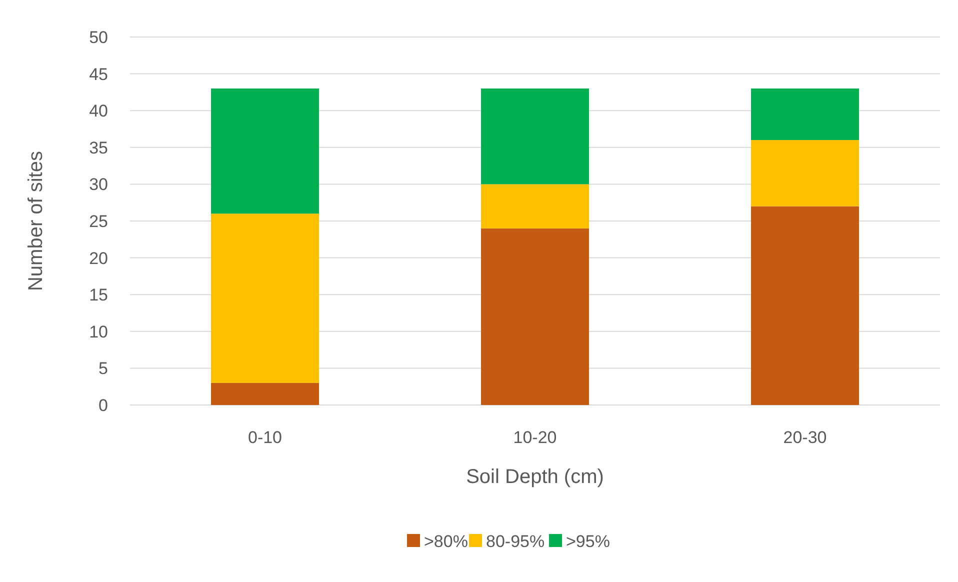  I want to click on x-tick-label: 20-30, so click(805, 437).